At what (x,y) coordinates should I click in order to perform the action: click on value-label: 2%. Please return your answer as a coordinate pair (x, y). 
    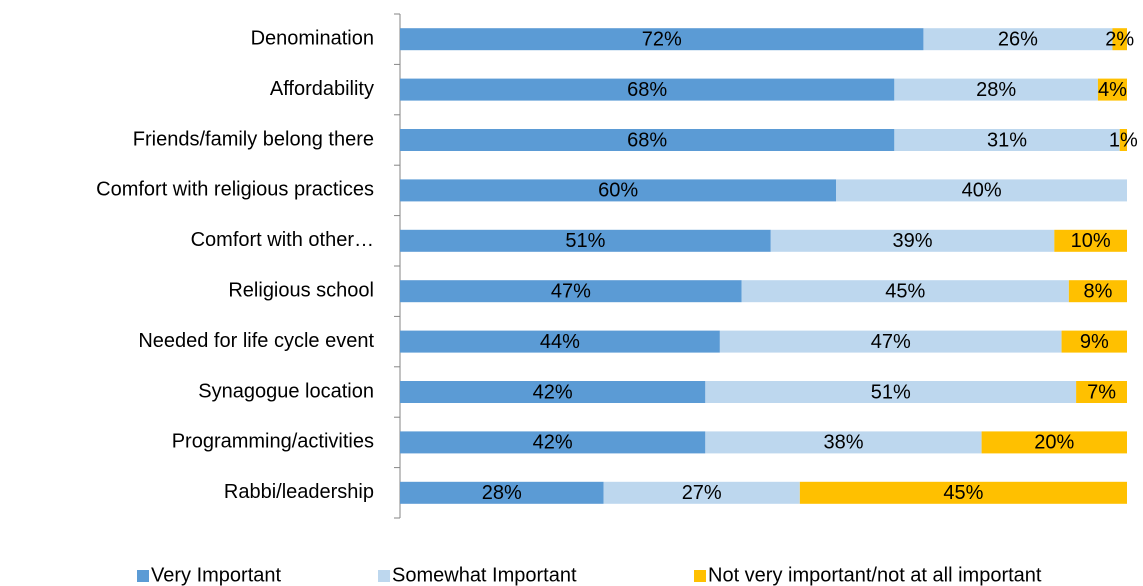
    Looking at the image, I should click on (1119, 39).